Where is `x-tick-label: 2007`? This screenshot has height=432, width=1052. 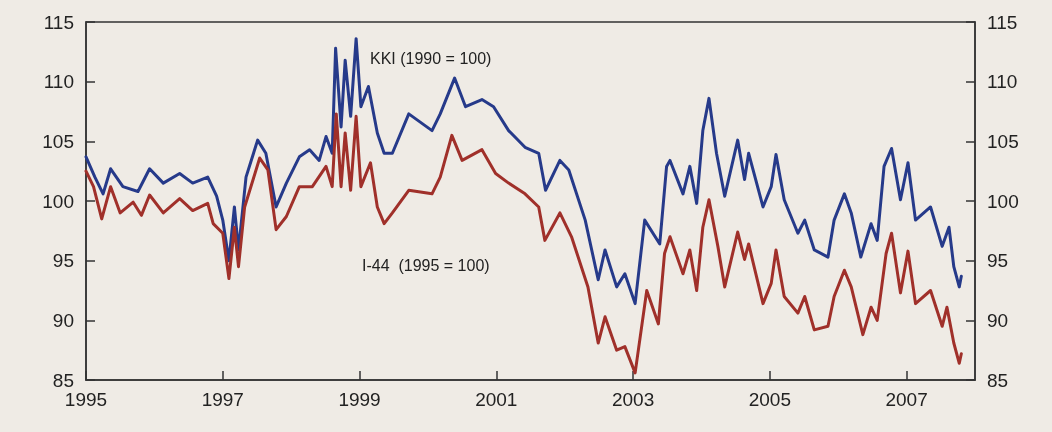 x-tick-label: 2007 is located at coordinates (906, 399).